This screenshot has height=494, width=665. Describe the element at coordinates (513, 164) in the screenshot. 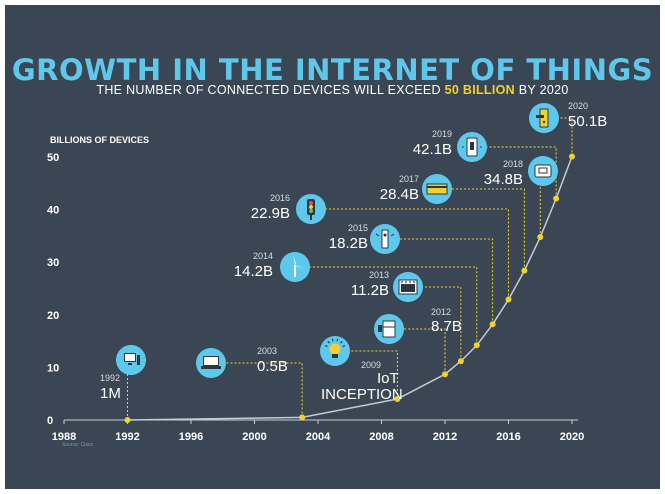

I see `point-year-label: 2018` at that location.